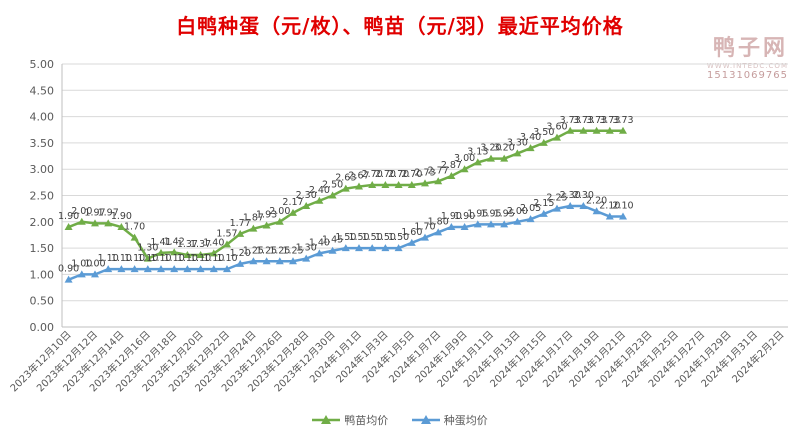 This screenshot has height=441, width=800. Describe the element at coordinates (438, 221) in the screenshot. I see `data-label: 1.80` at that location.